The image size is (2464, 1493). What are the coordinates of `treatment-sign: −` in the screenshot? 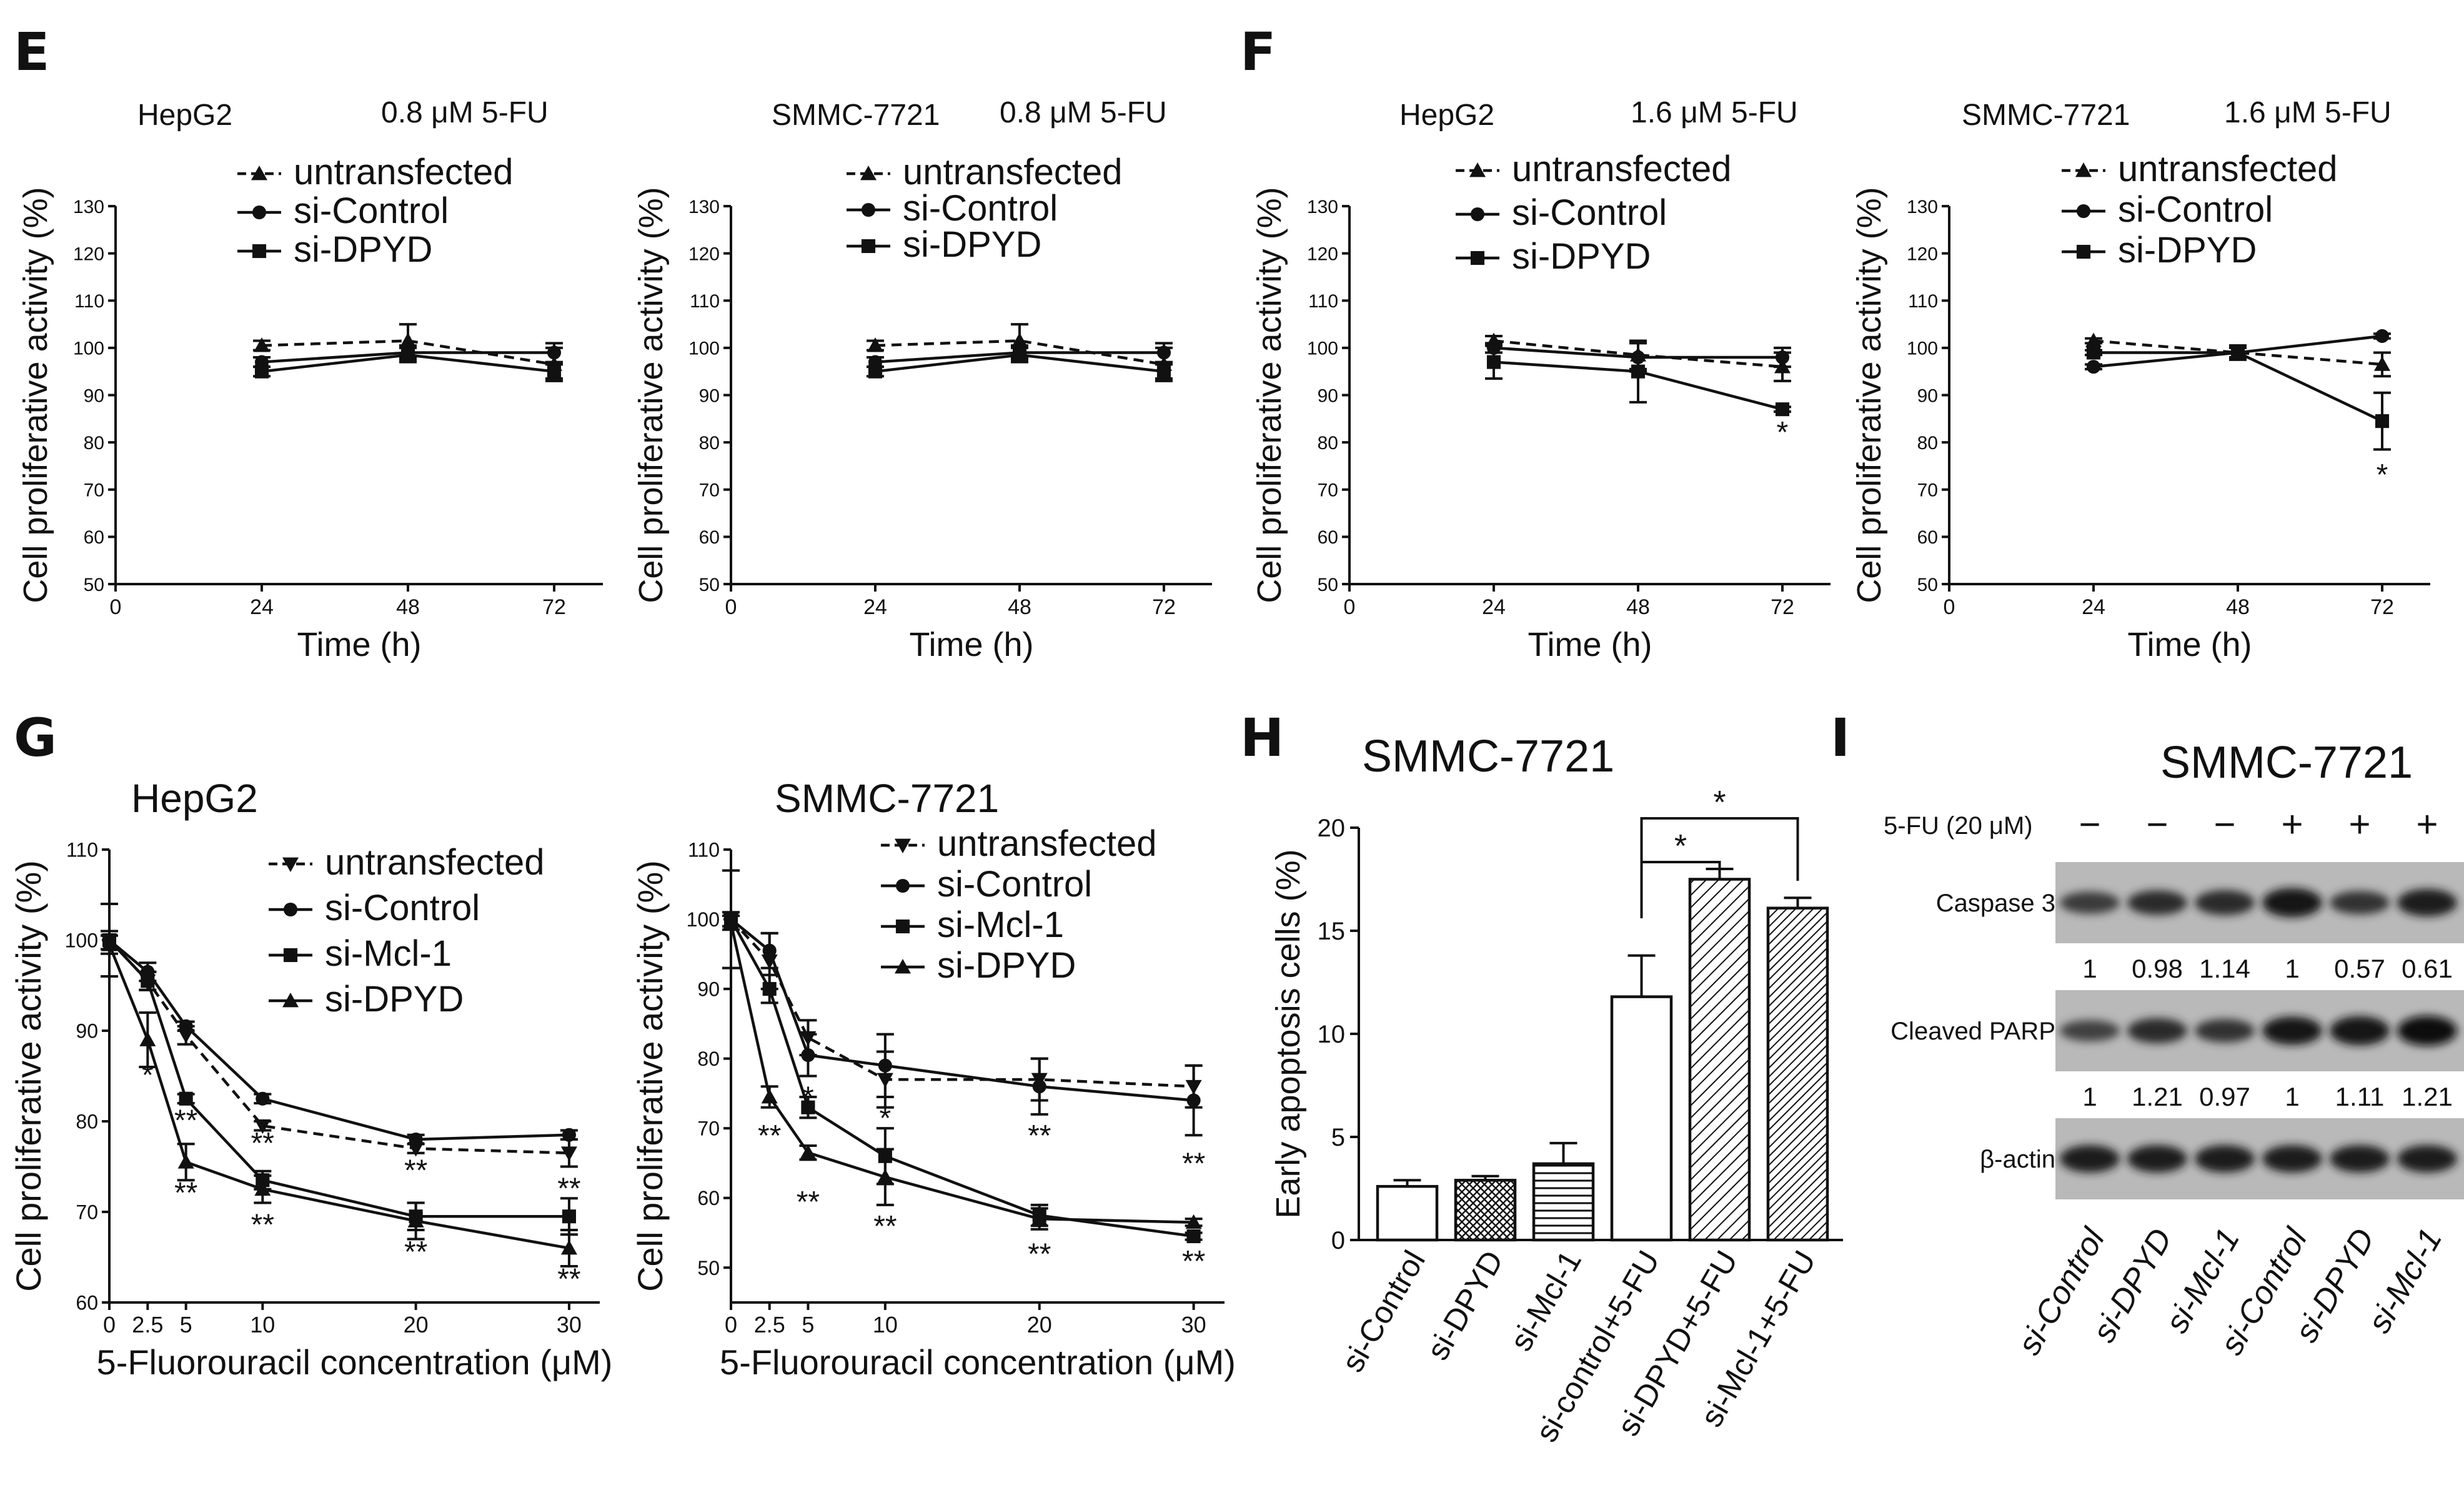 It's located at (2089, 824).